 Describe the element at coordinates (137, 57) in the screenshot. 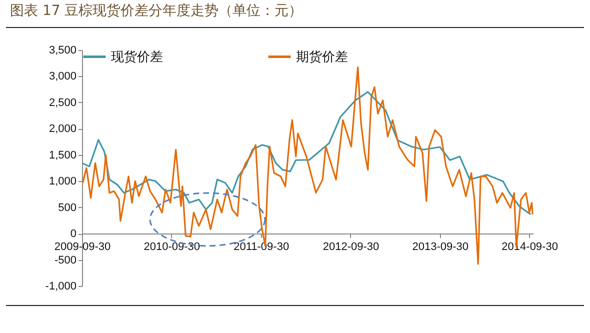

I see `legend-label: 现货价差` at that location.